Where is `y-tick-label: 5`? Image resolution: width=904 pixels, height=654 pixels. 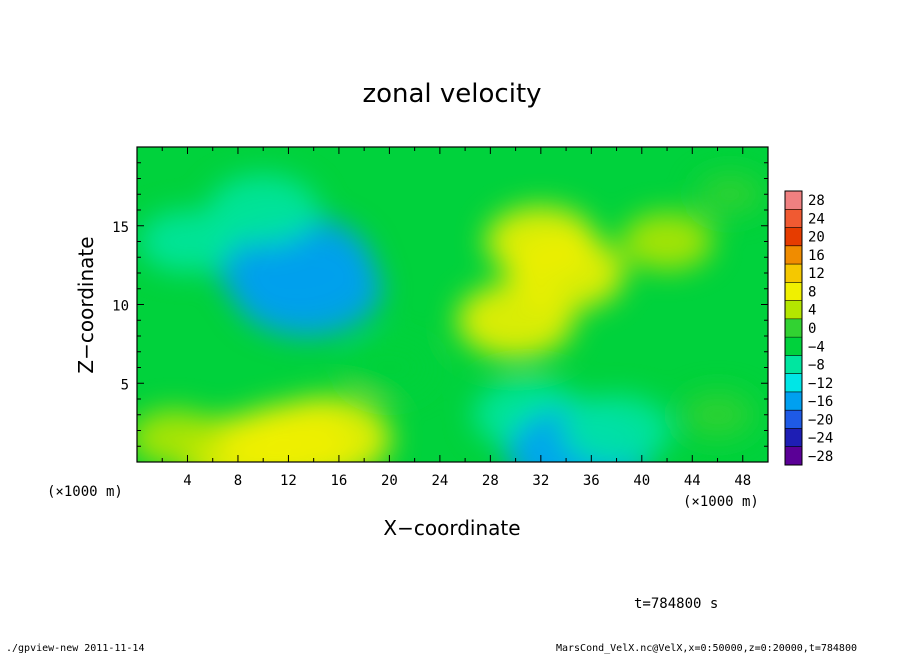 y-tick-label: 5 is located at coordinates (125, 385).